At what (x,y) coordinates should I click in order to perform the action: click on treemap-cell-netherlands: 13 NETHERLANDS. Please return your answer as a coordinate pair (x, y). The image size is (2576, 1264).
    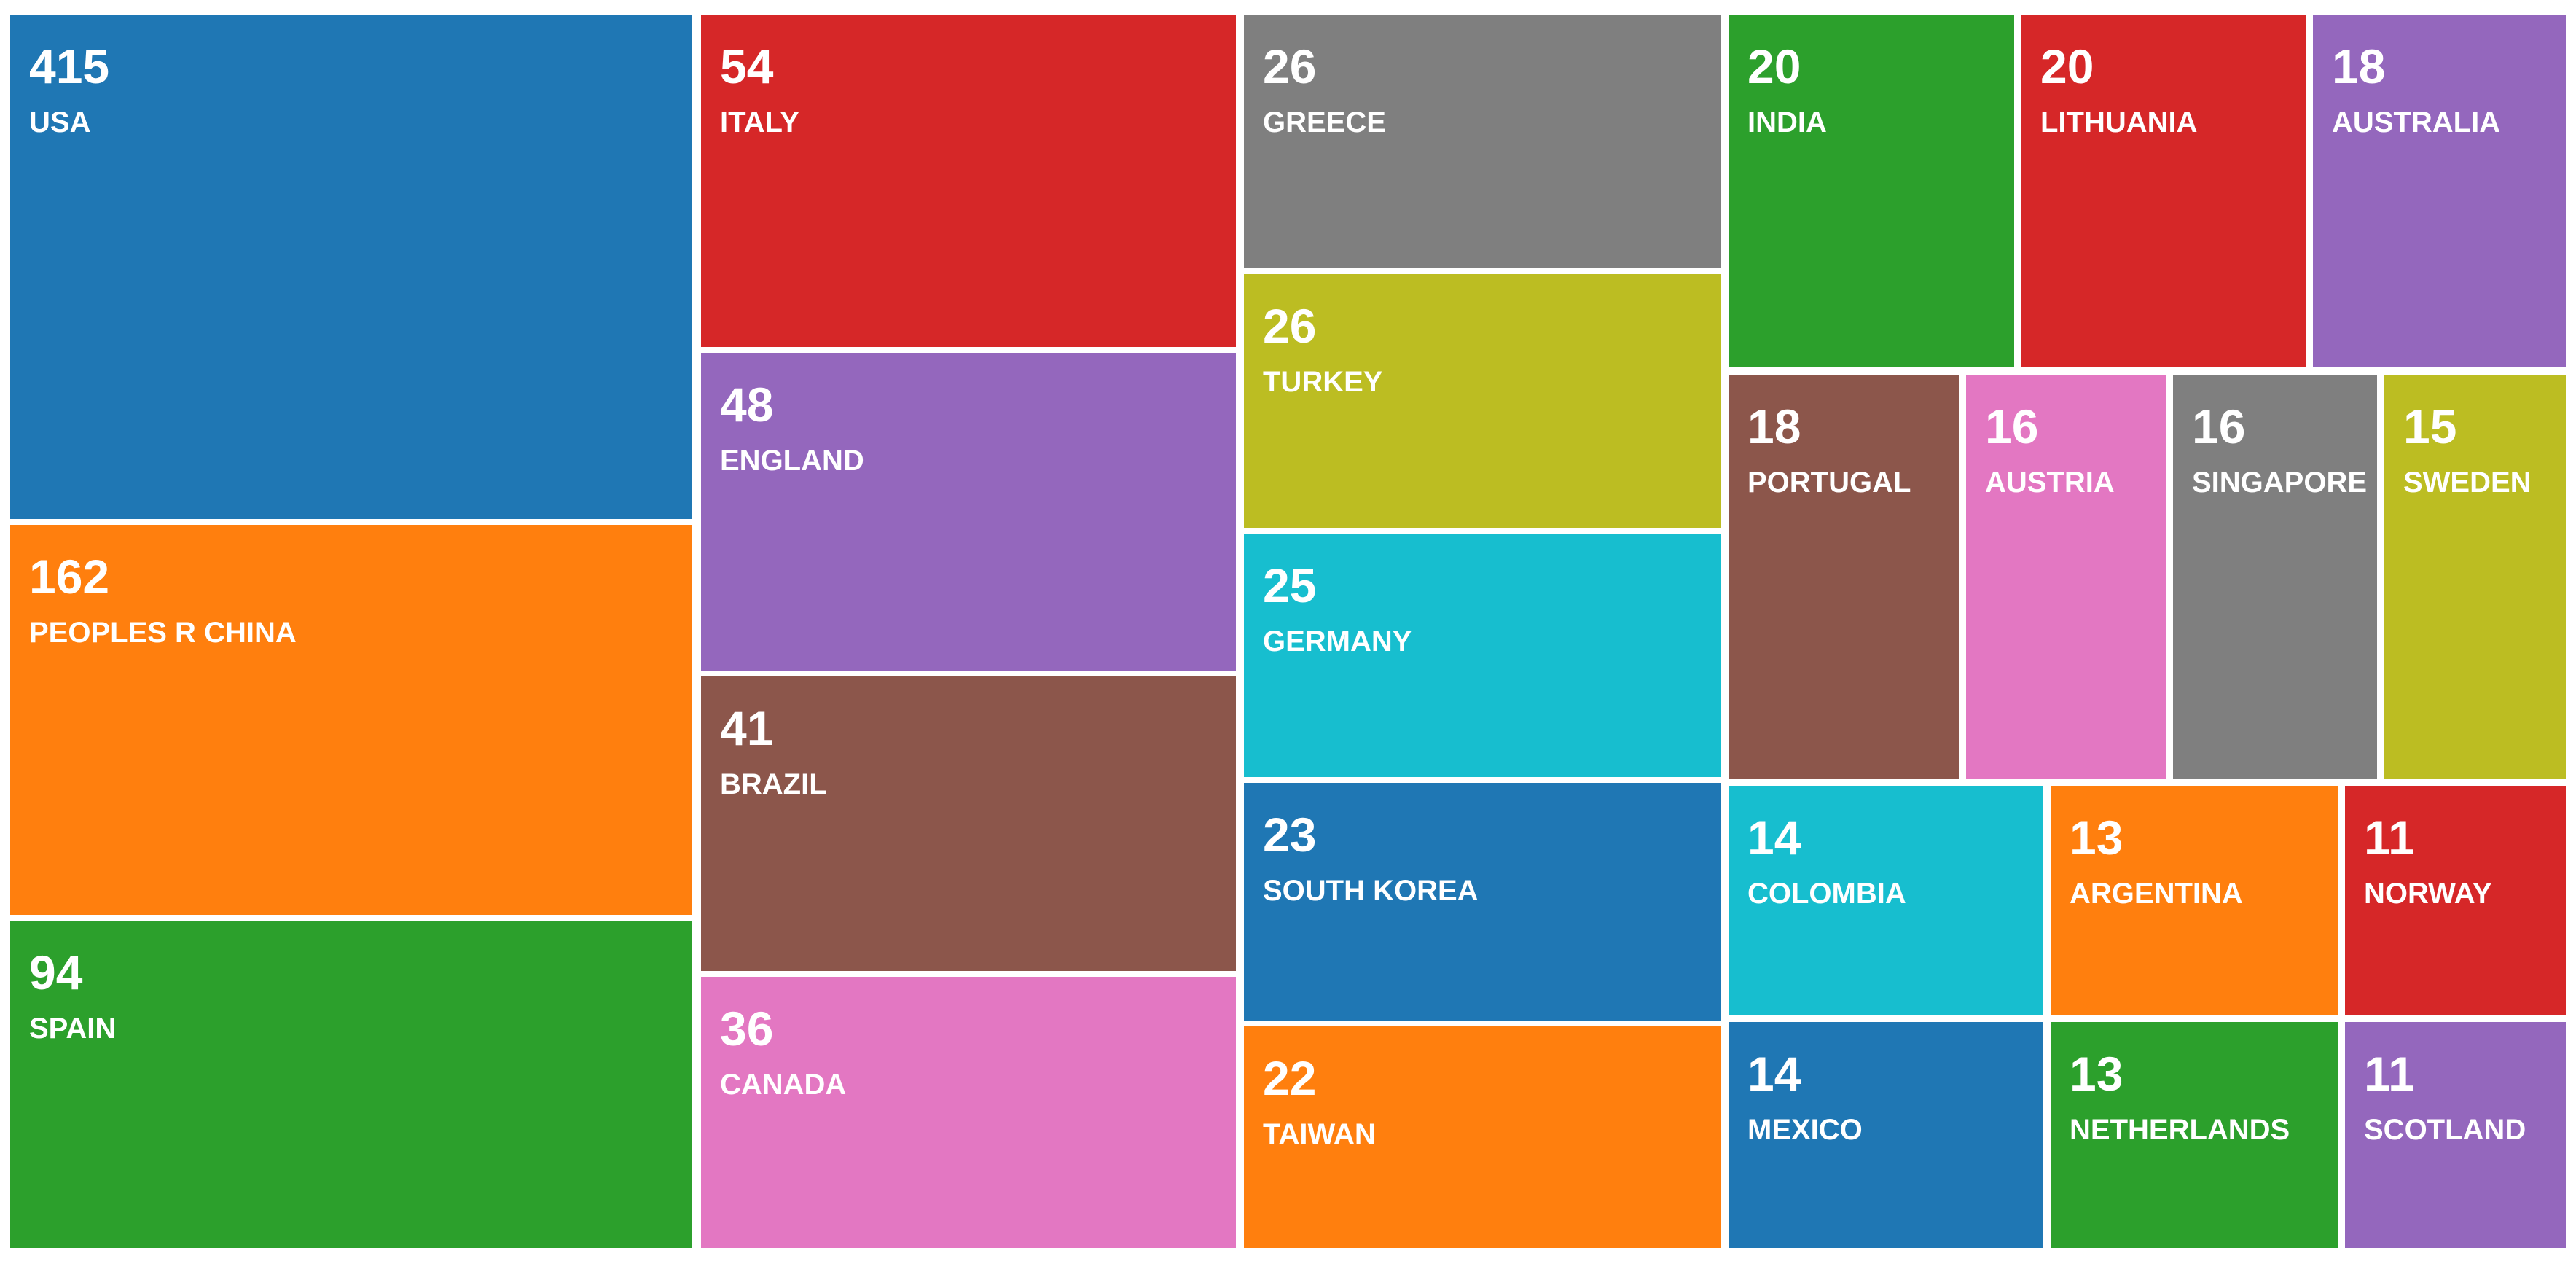
    Looking at the image, I should click on (2194, 1135).